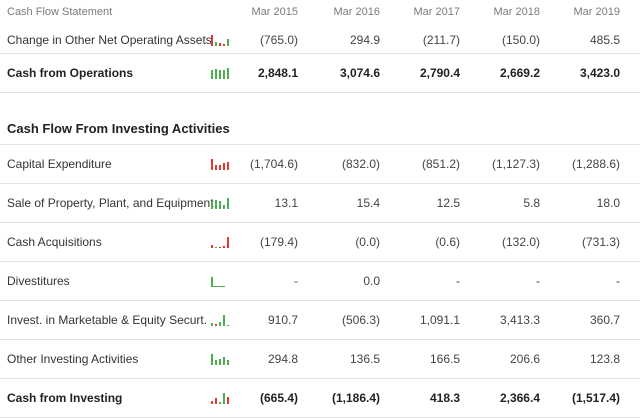 This screenshot has width=640, height=418. I want to click on row-label: Other Investing Activities, so click(73, 359).